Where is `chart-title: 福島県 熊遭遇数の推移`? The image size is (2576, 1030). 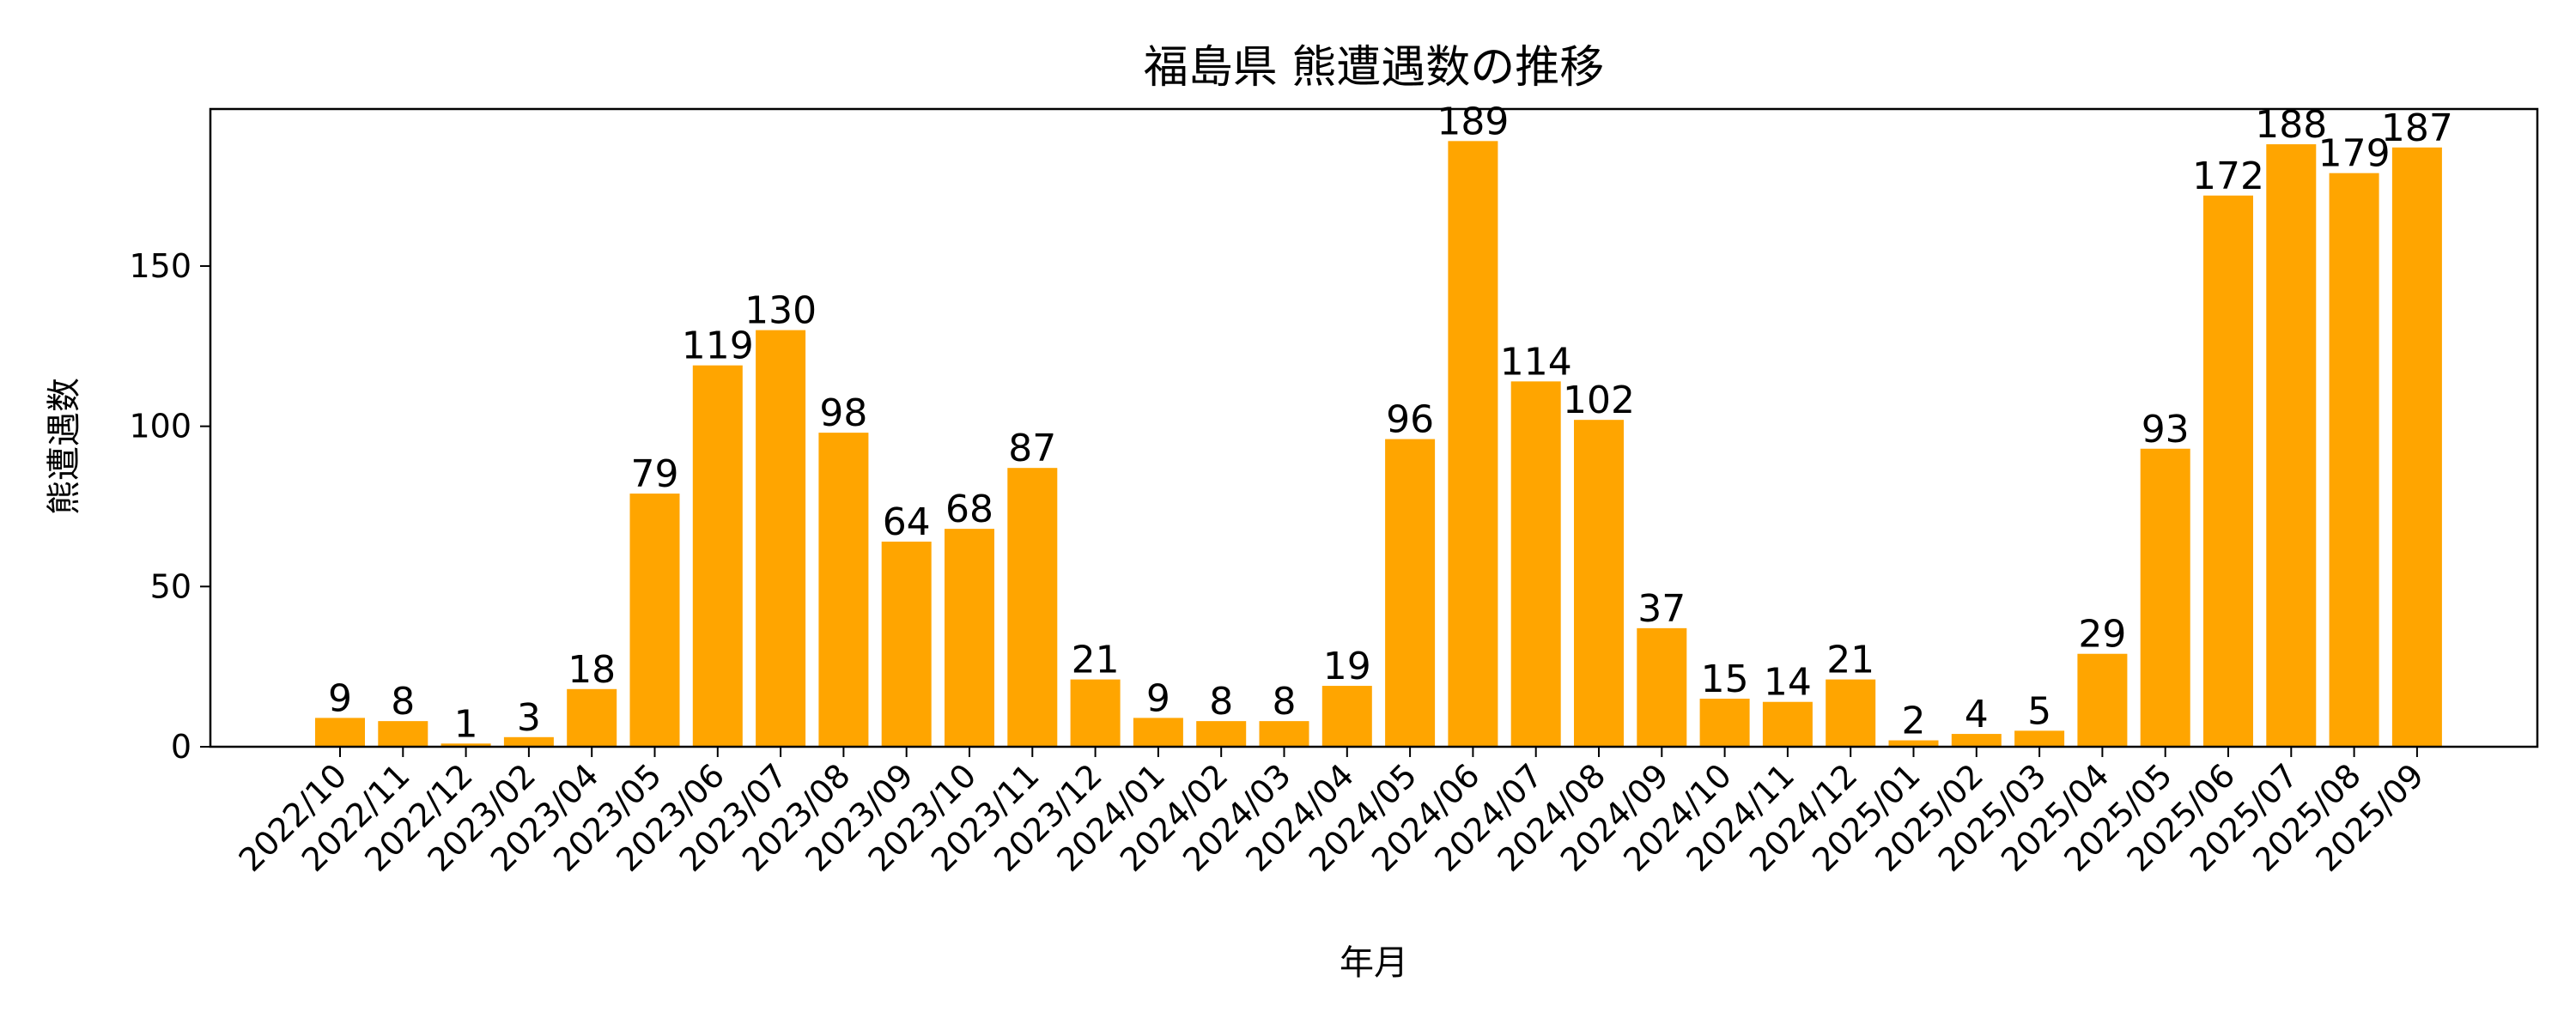 chart-title: 福島県 熊遭遇数の推移 is located at coordinates (1374, 68).